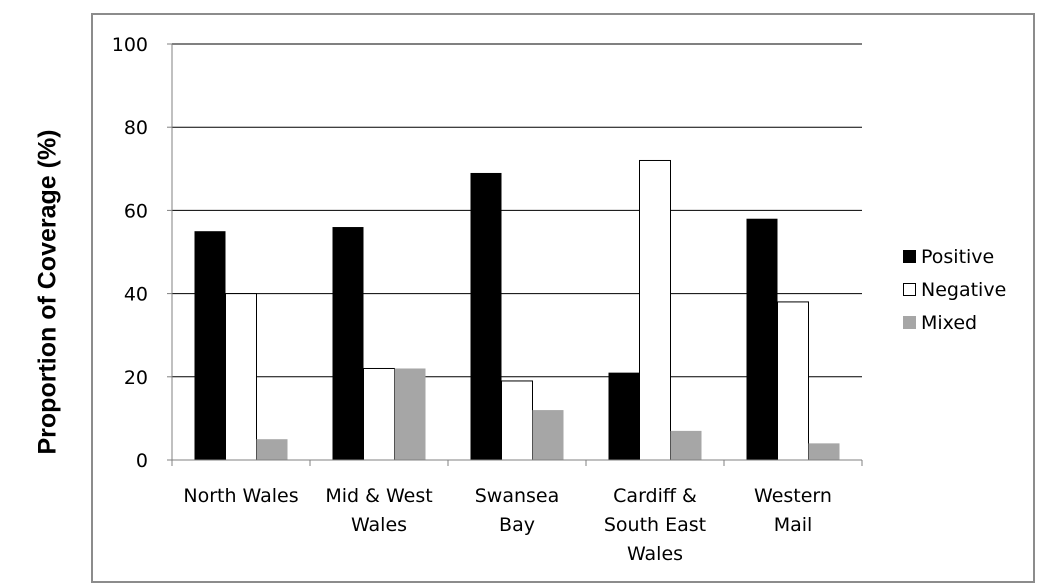  I want to click on legend-label: Positive, so click(958, 256).